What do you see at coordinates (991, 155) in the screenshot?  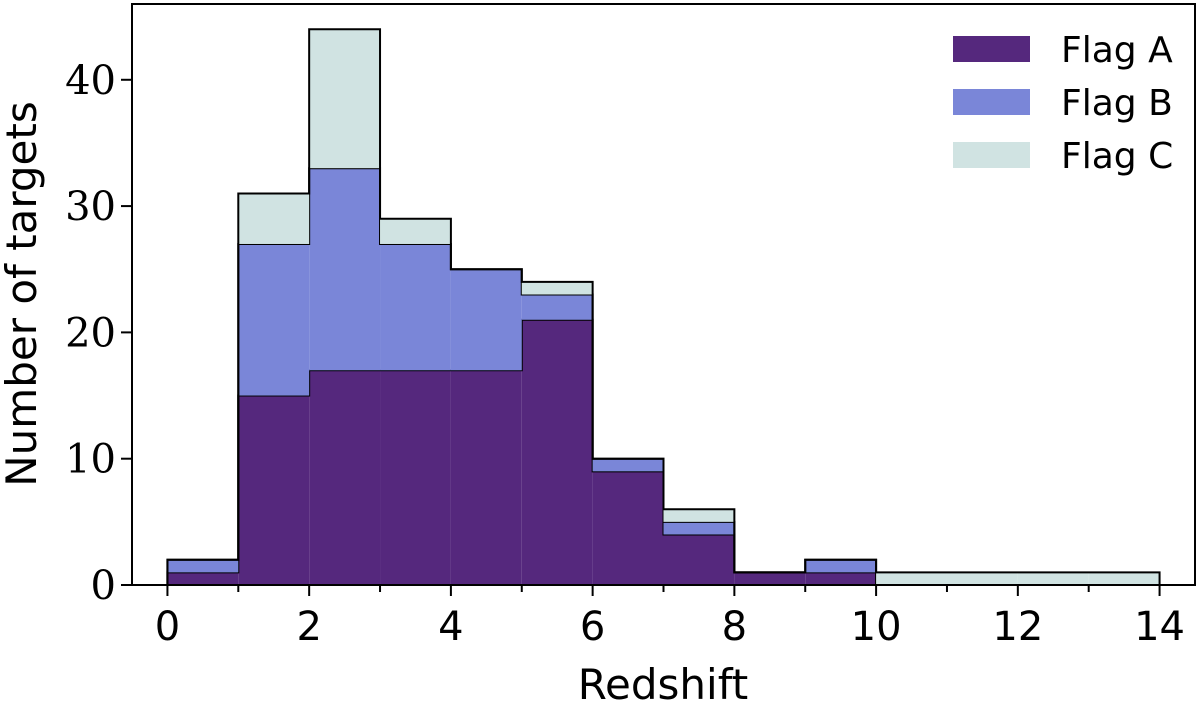 I see `legend-swatch-flag-c` at bounding box center [991, 155].